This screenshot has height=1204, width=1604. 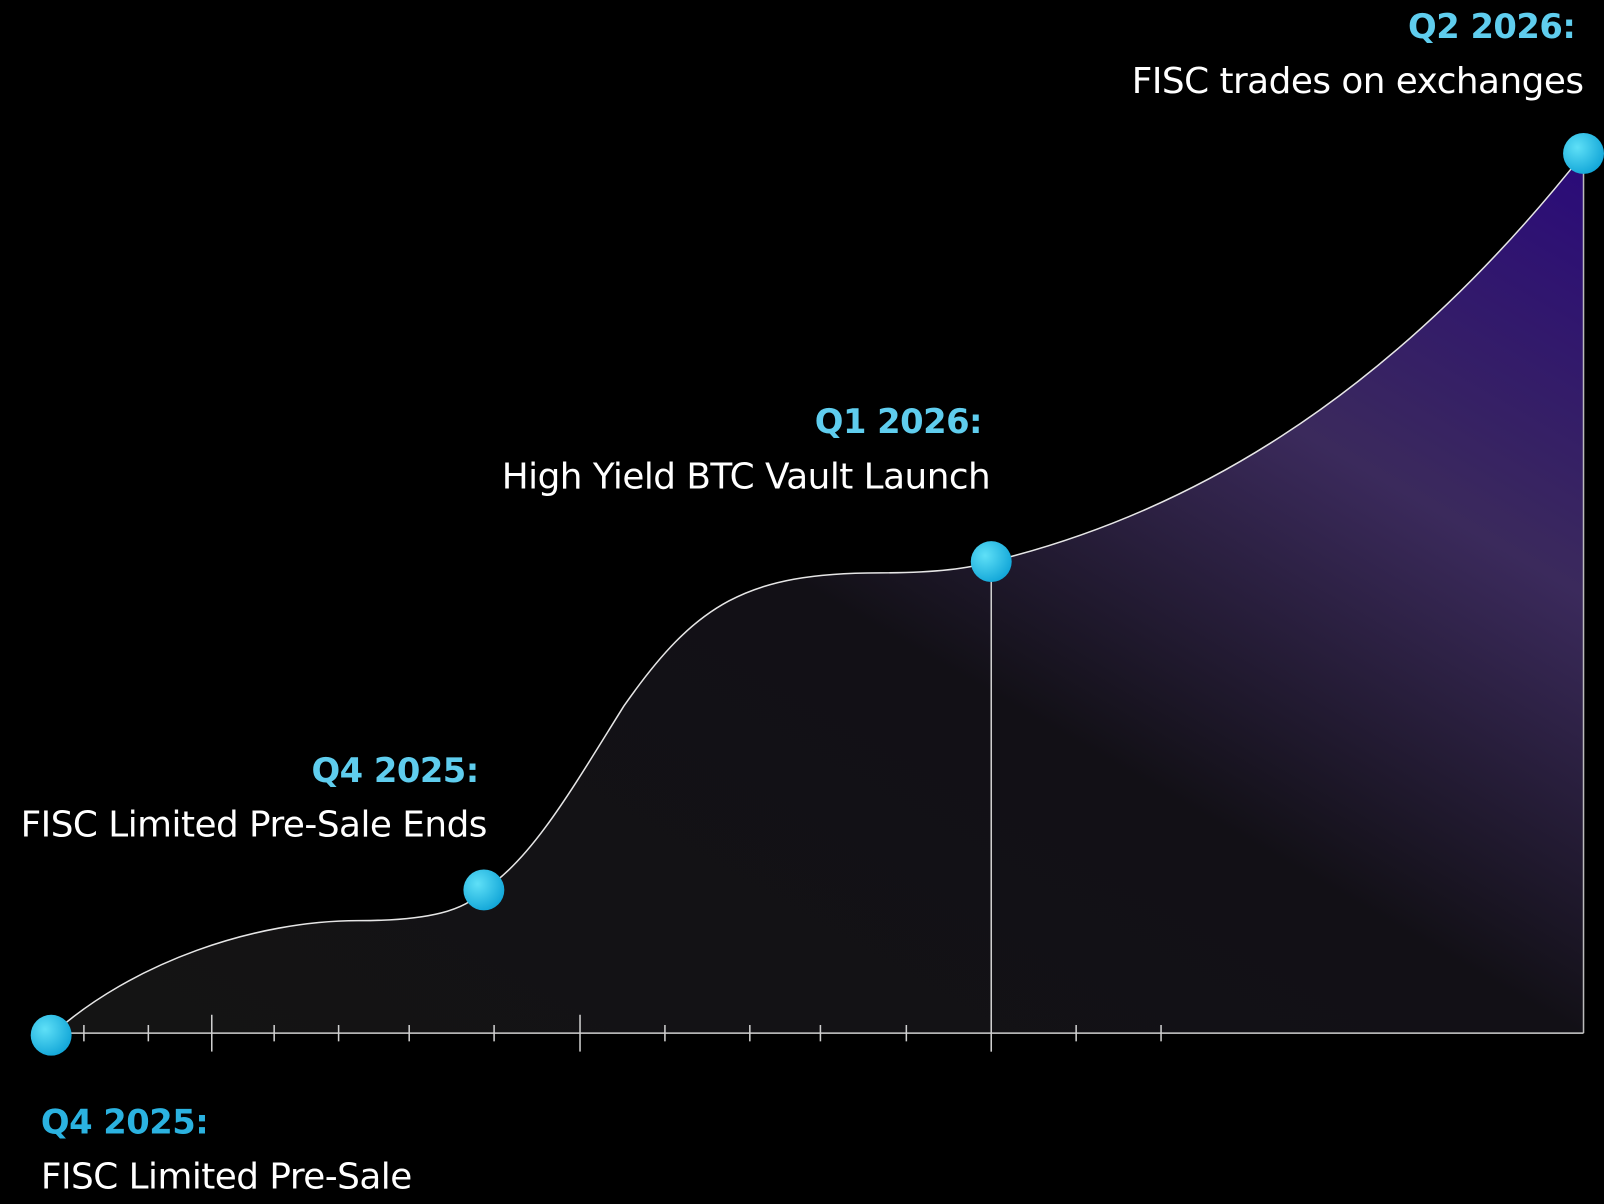 I want to click on milestone-title: High Yield BTC Vault Launch, so click(x=746, y=477).